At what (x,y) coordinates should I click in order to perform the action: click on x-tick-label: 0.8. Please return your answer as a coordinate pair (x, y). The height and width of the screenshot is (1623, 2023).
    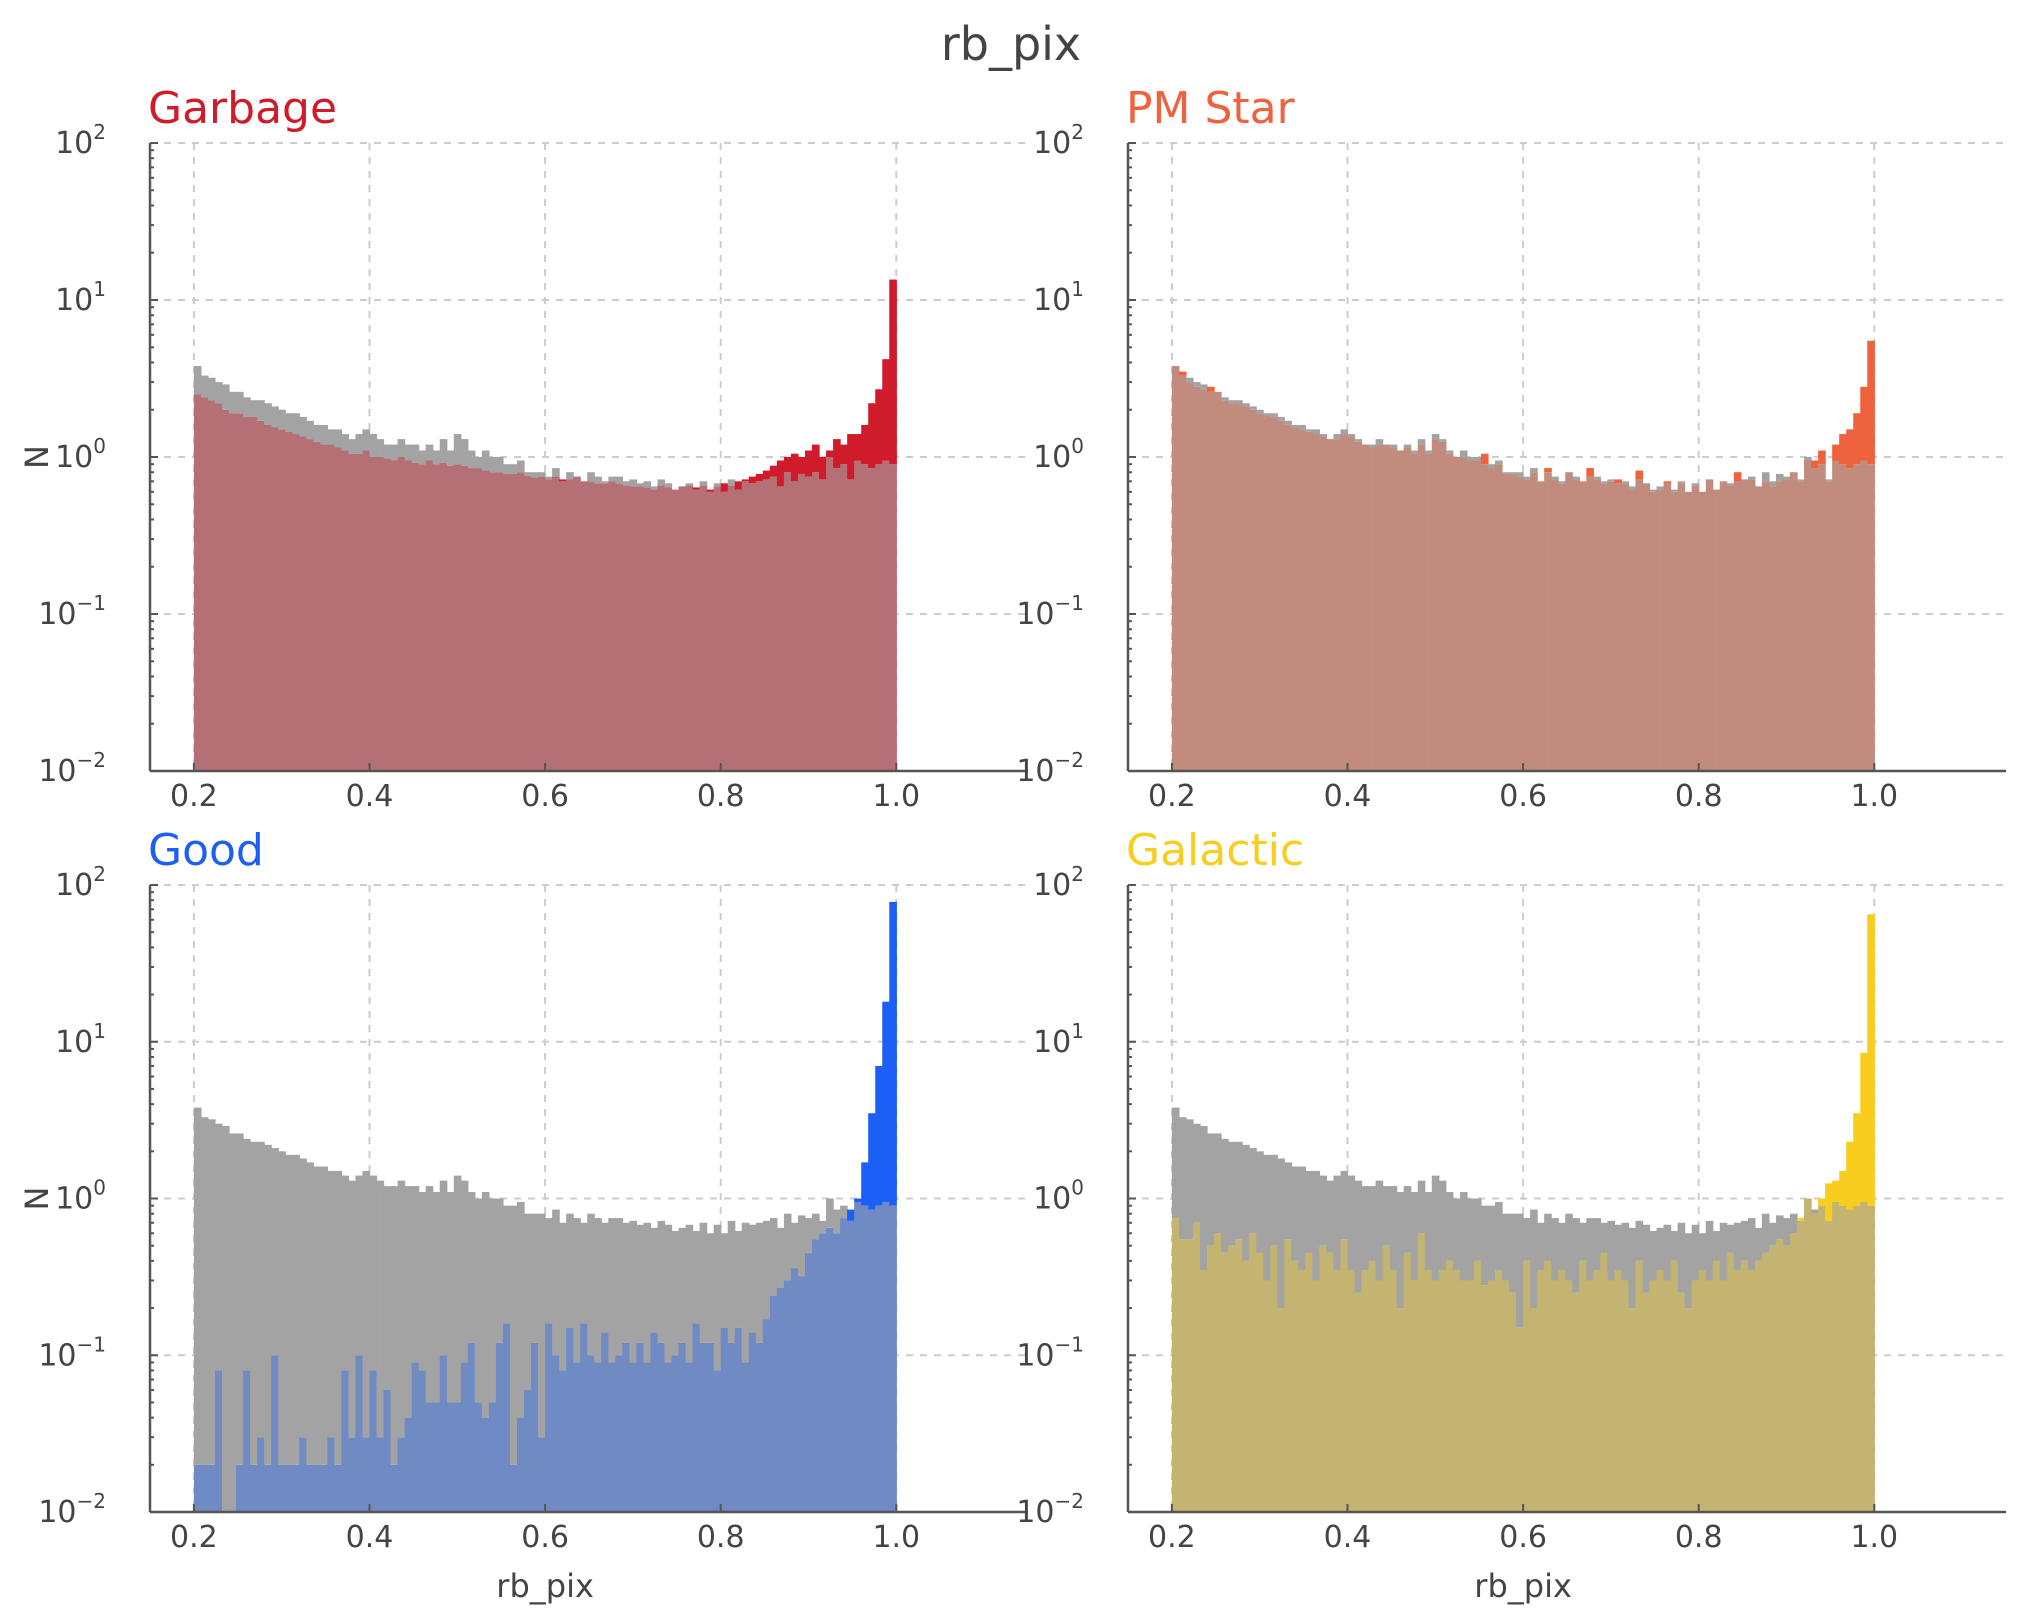
    Looking at the image, I should click on (721, 1537).